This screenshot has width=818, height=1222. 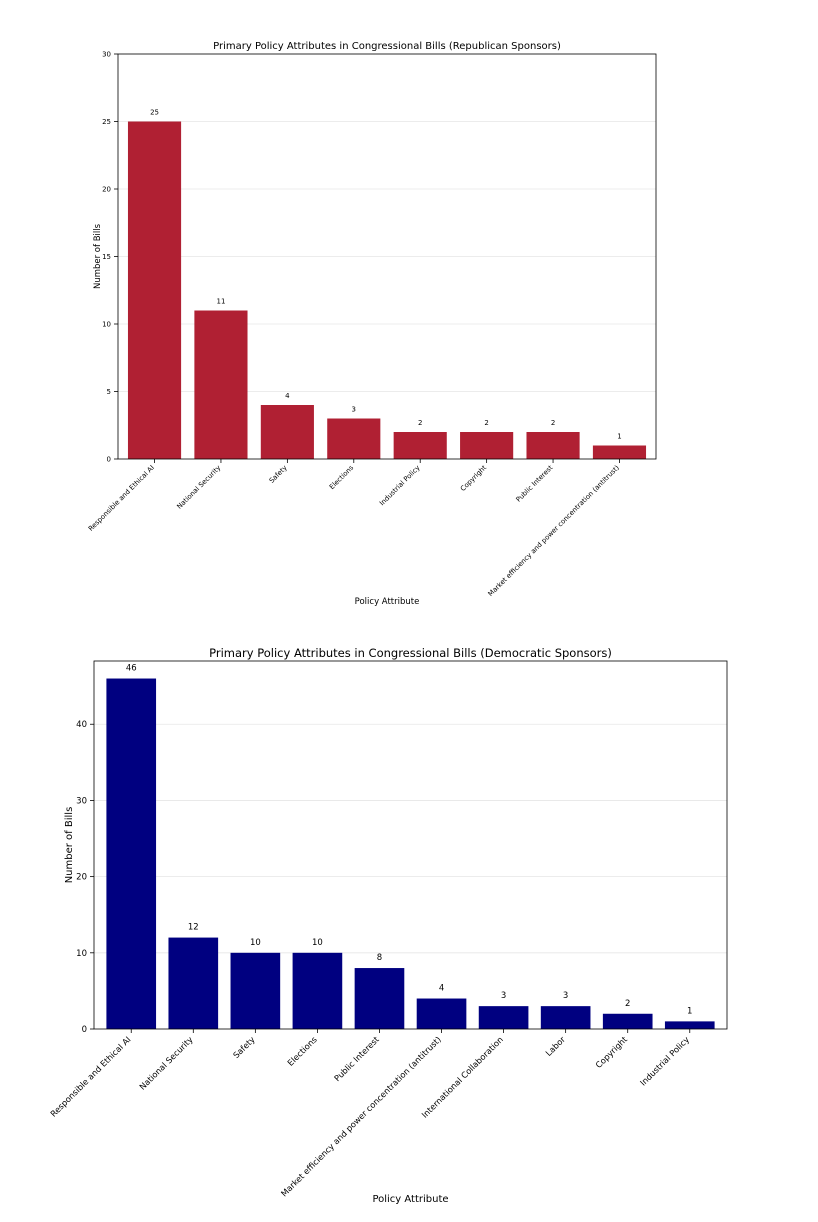 What do you see at coordinates (555, 1046) in the screenshot?
I see `x-tick-label: Labor` at bounding box center [555, 1046].